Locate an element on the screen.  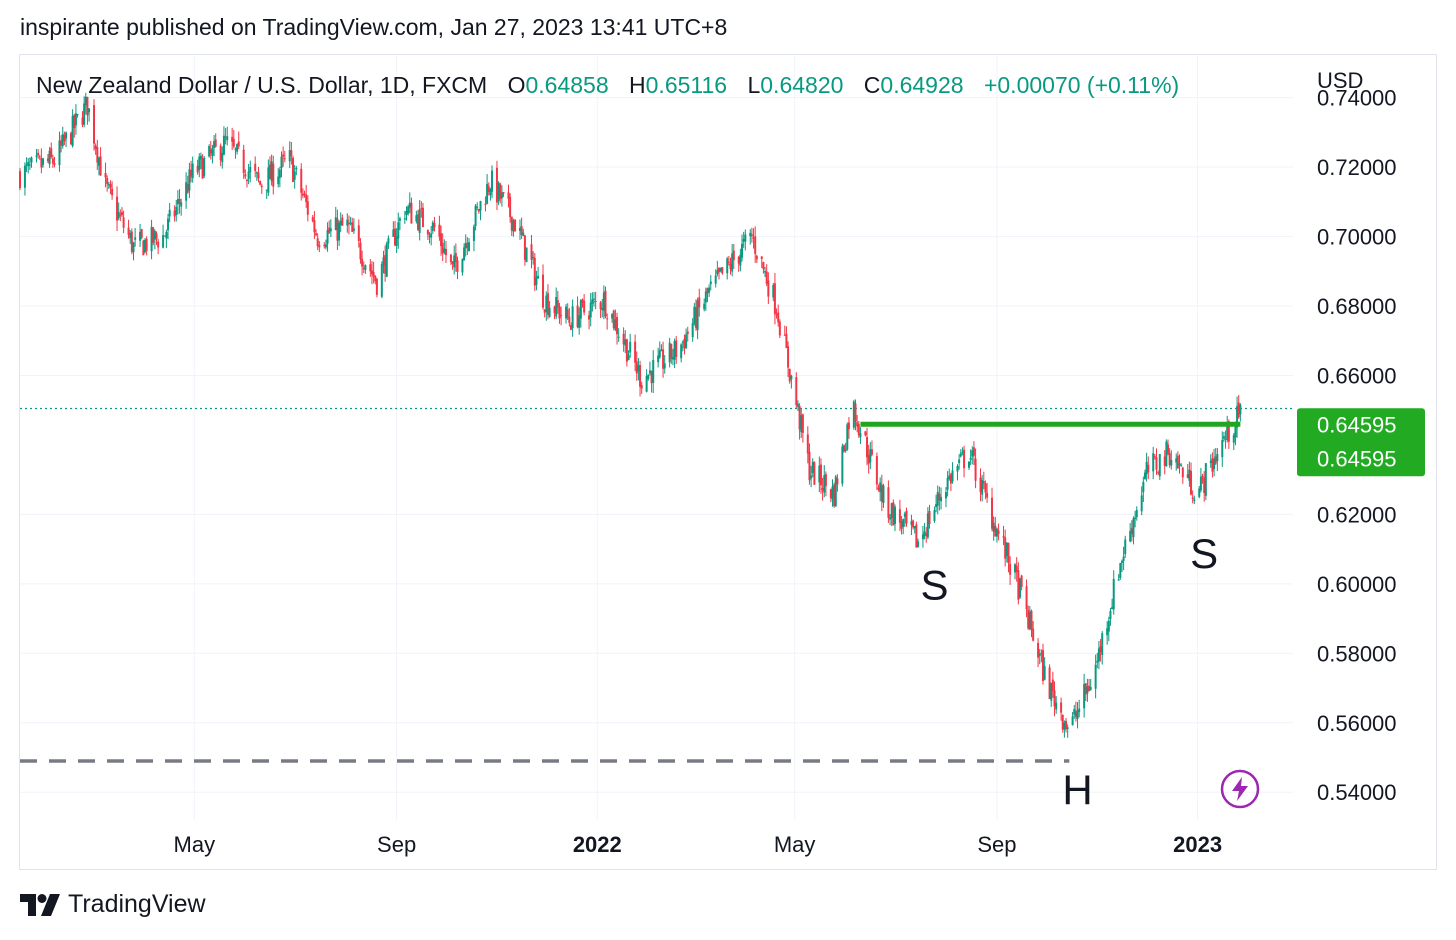
currency-label: USD is located at coordinates (1340, 80).